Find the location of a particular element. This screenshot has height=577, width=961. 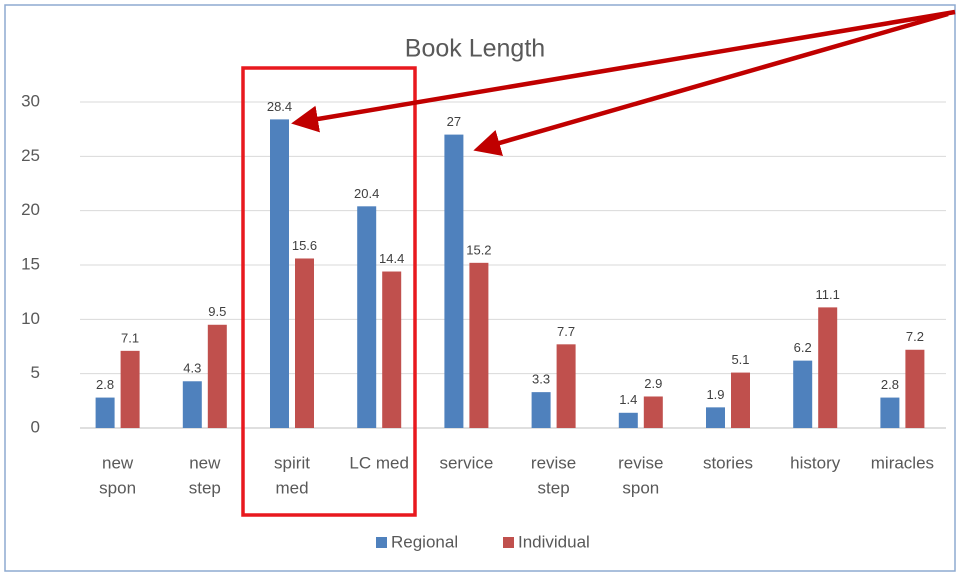

data-label: 5.1 is located at coordinates (740, 359).